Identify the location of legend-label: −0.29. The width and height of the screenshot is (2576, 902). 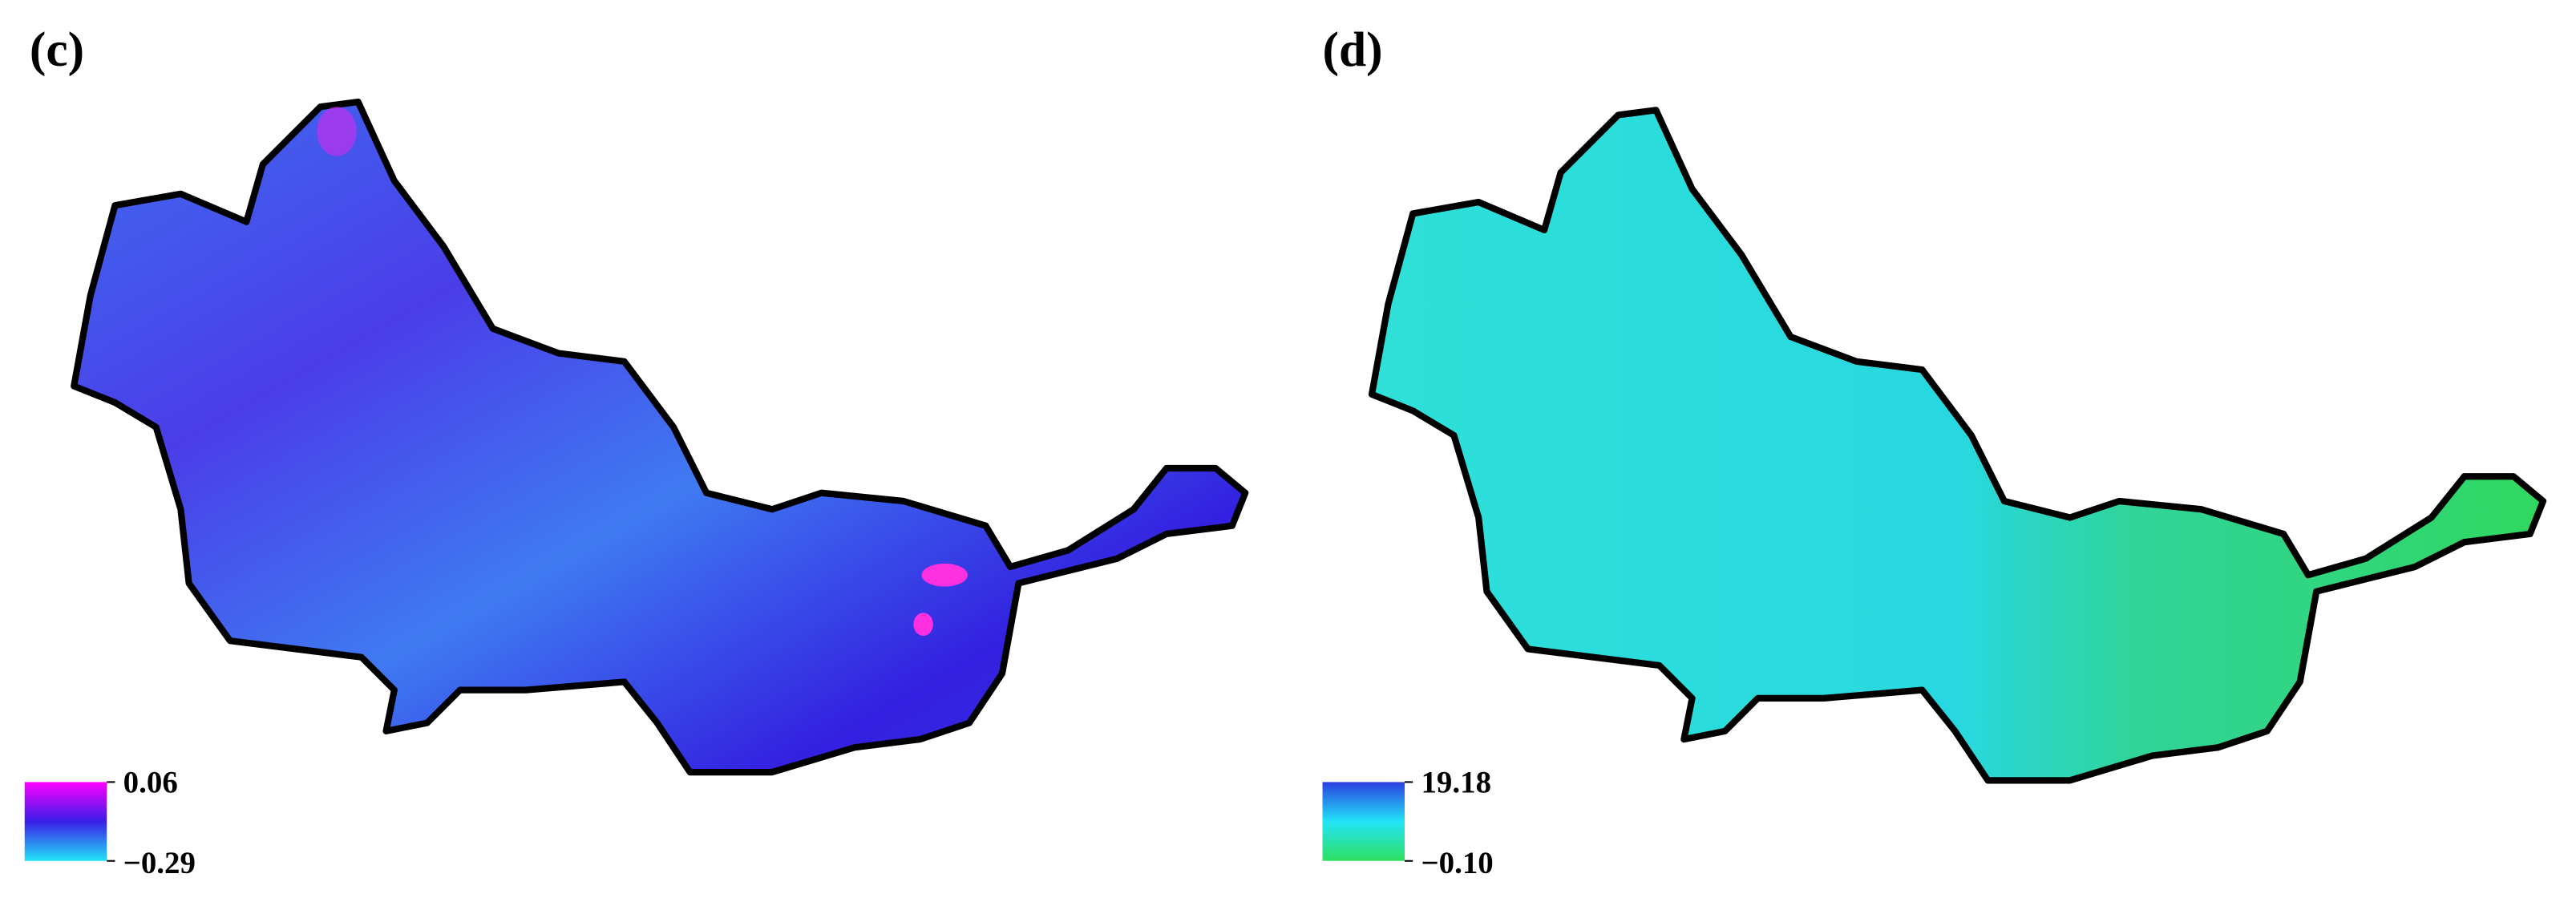
(159, 863).